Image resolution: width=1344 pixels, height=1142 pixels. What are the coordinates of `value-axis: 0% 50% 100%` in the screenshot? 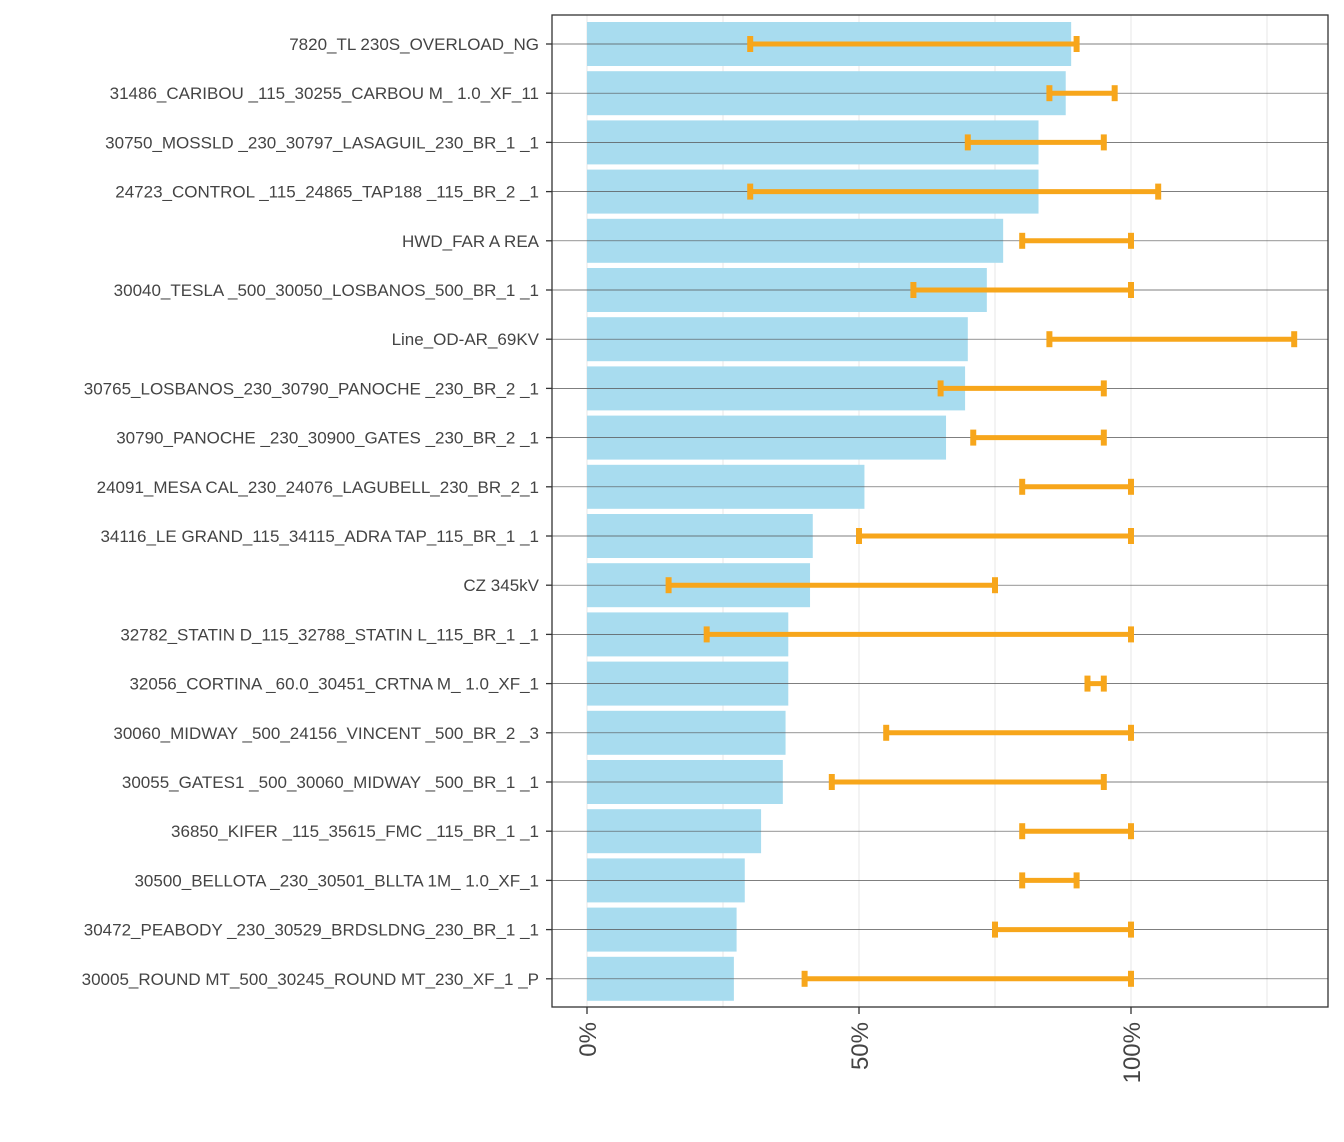 It's located at (860, 1045).